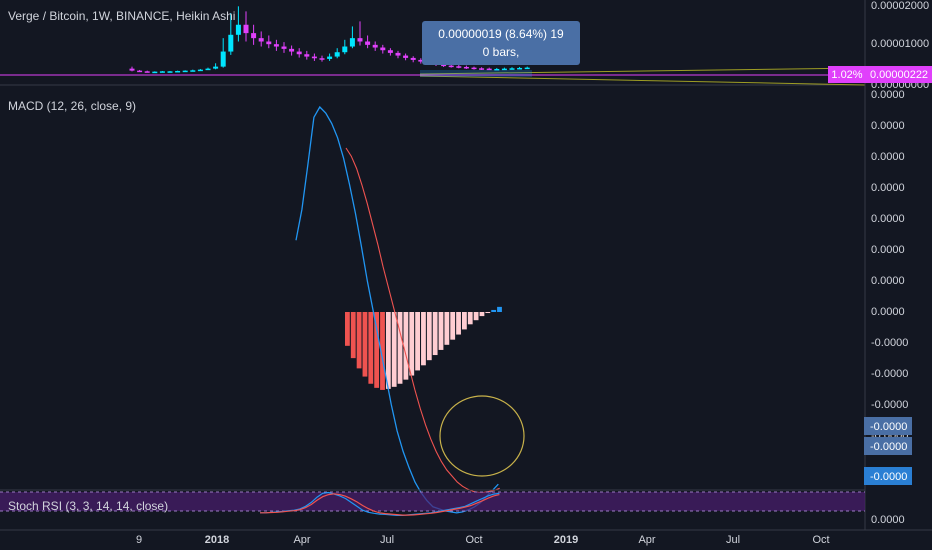 Image resolution: width=932 pixels, height=550 pixels. Describe the element at coordinates (888, 477) in the screenshot. I see `macd-badge-3: -0.0000` at that location.